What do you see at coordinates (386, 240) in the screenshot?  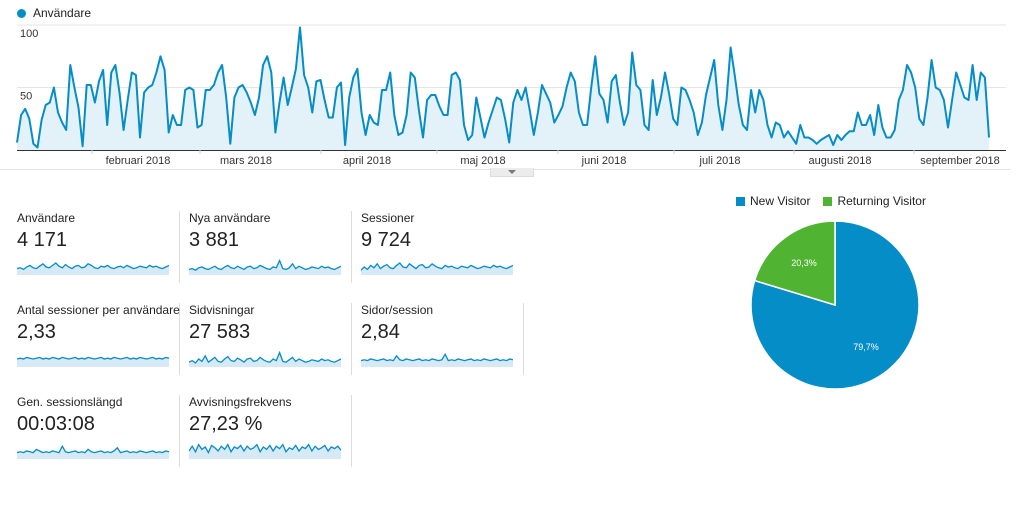 I see `metric-value: 9 724` at bounding box center [386, 240].